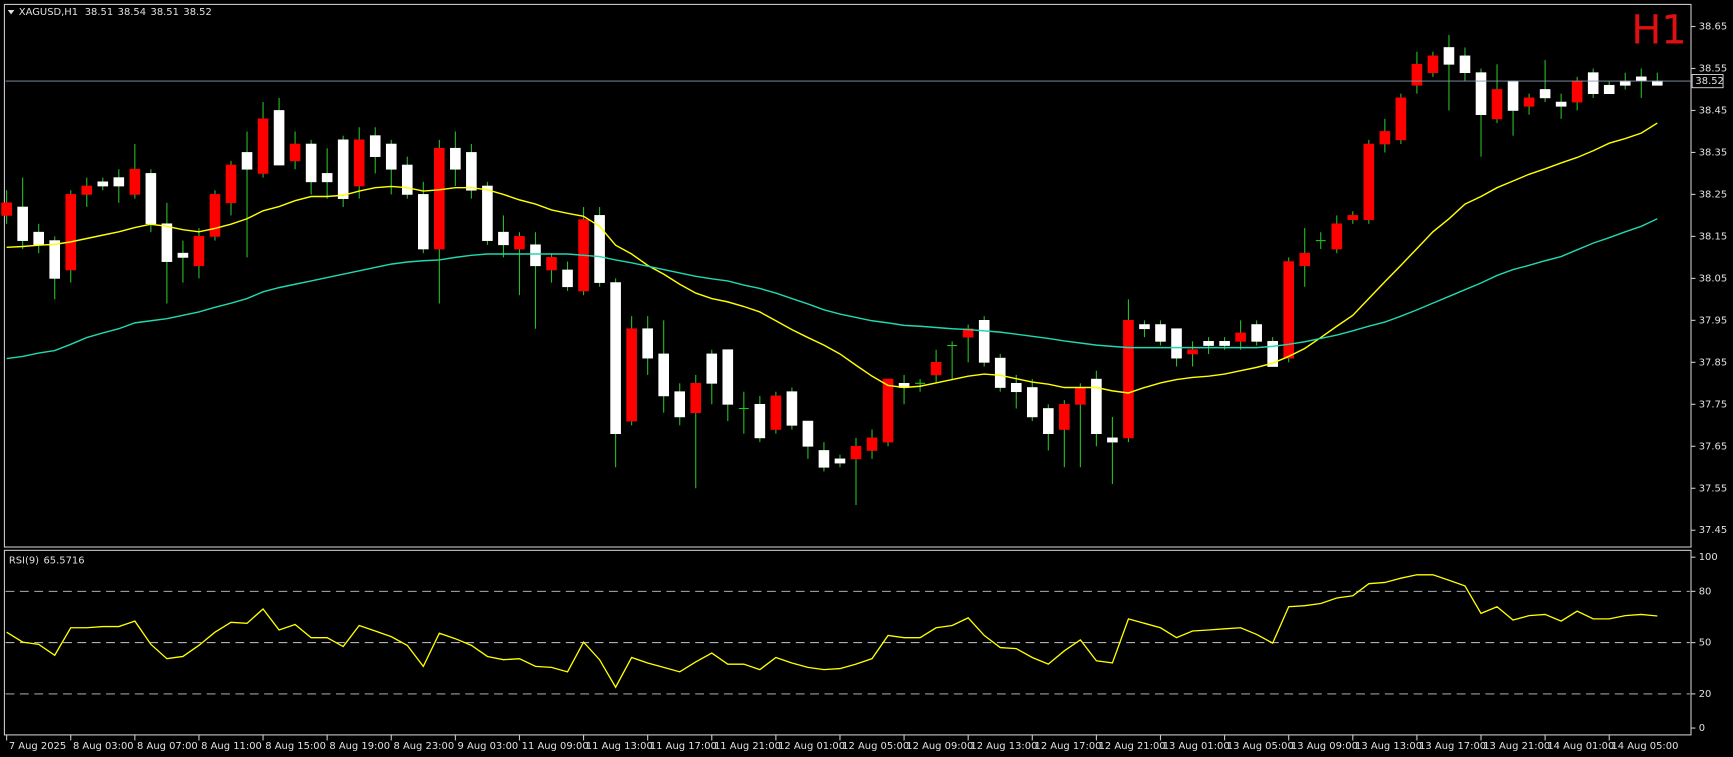  What do you see at coordinates (165, 12) in the screenshot?
I see `header-low: 38.51` at bounding box center [165, 12].